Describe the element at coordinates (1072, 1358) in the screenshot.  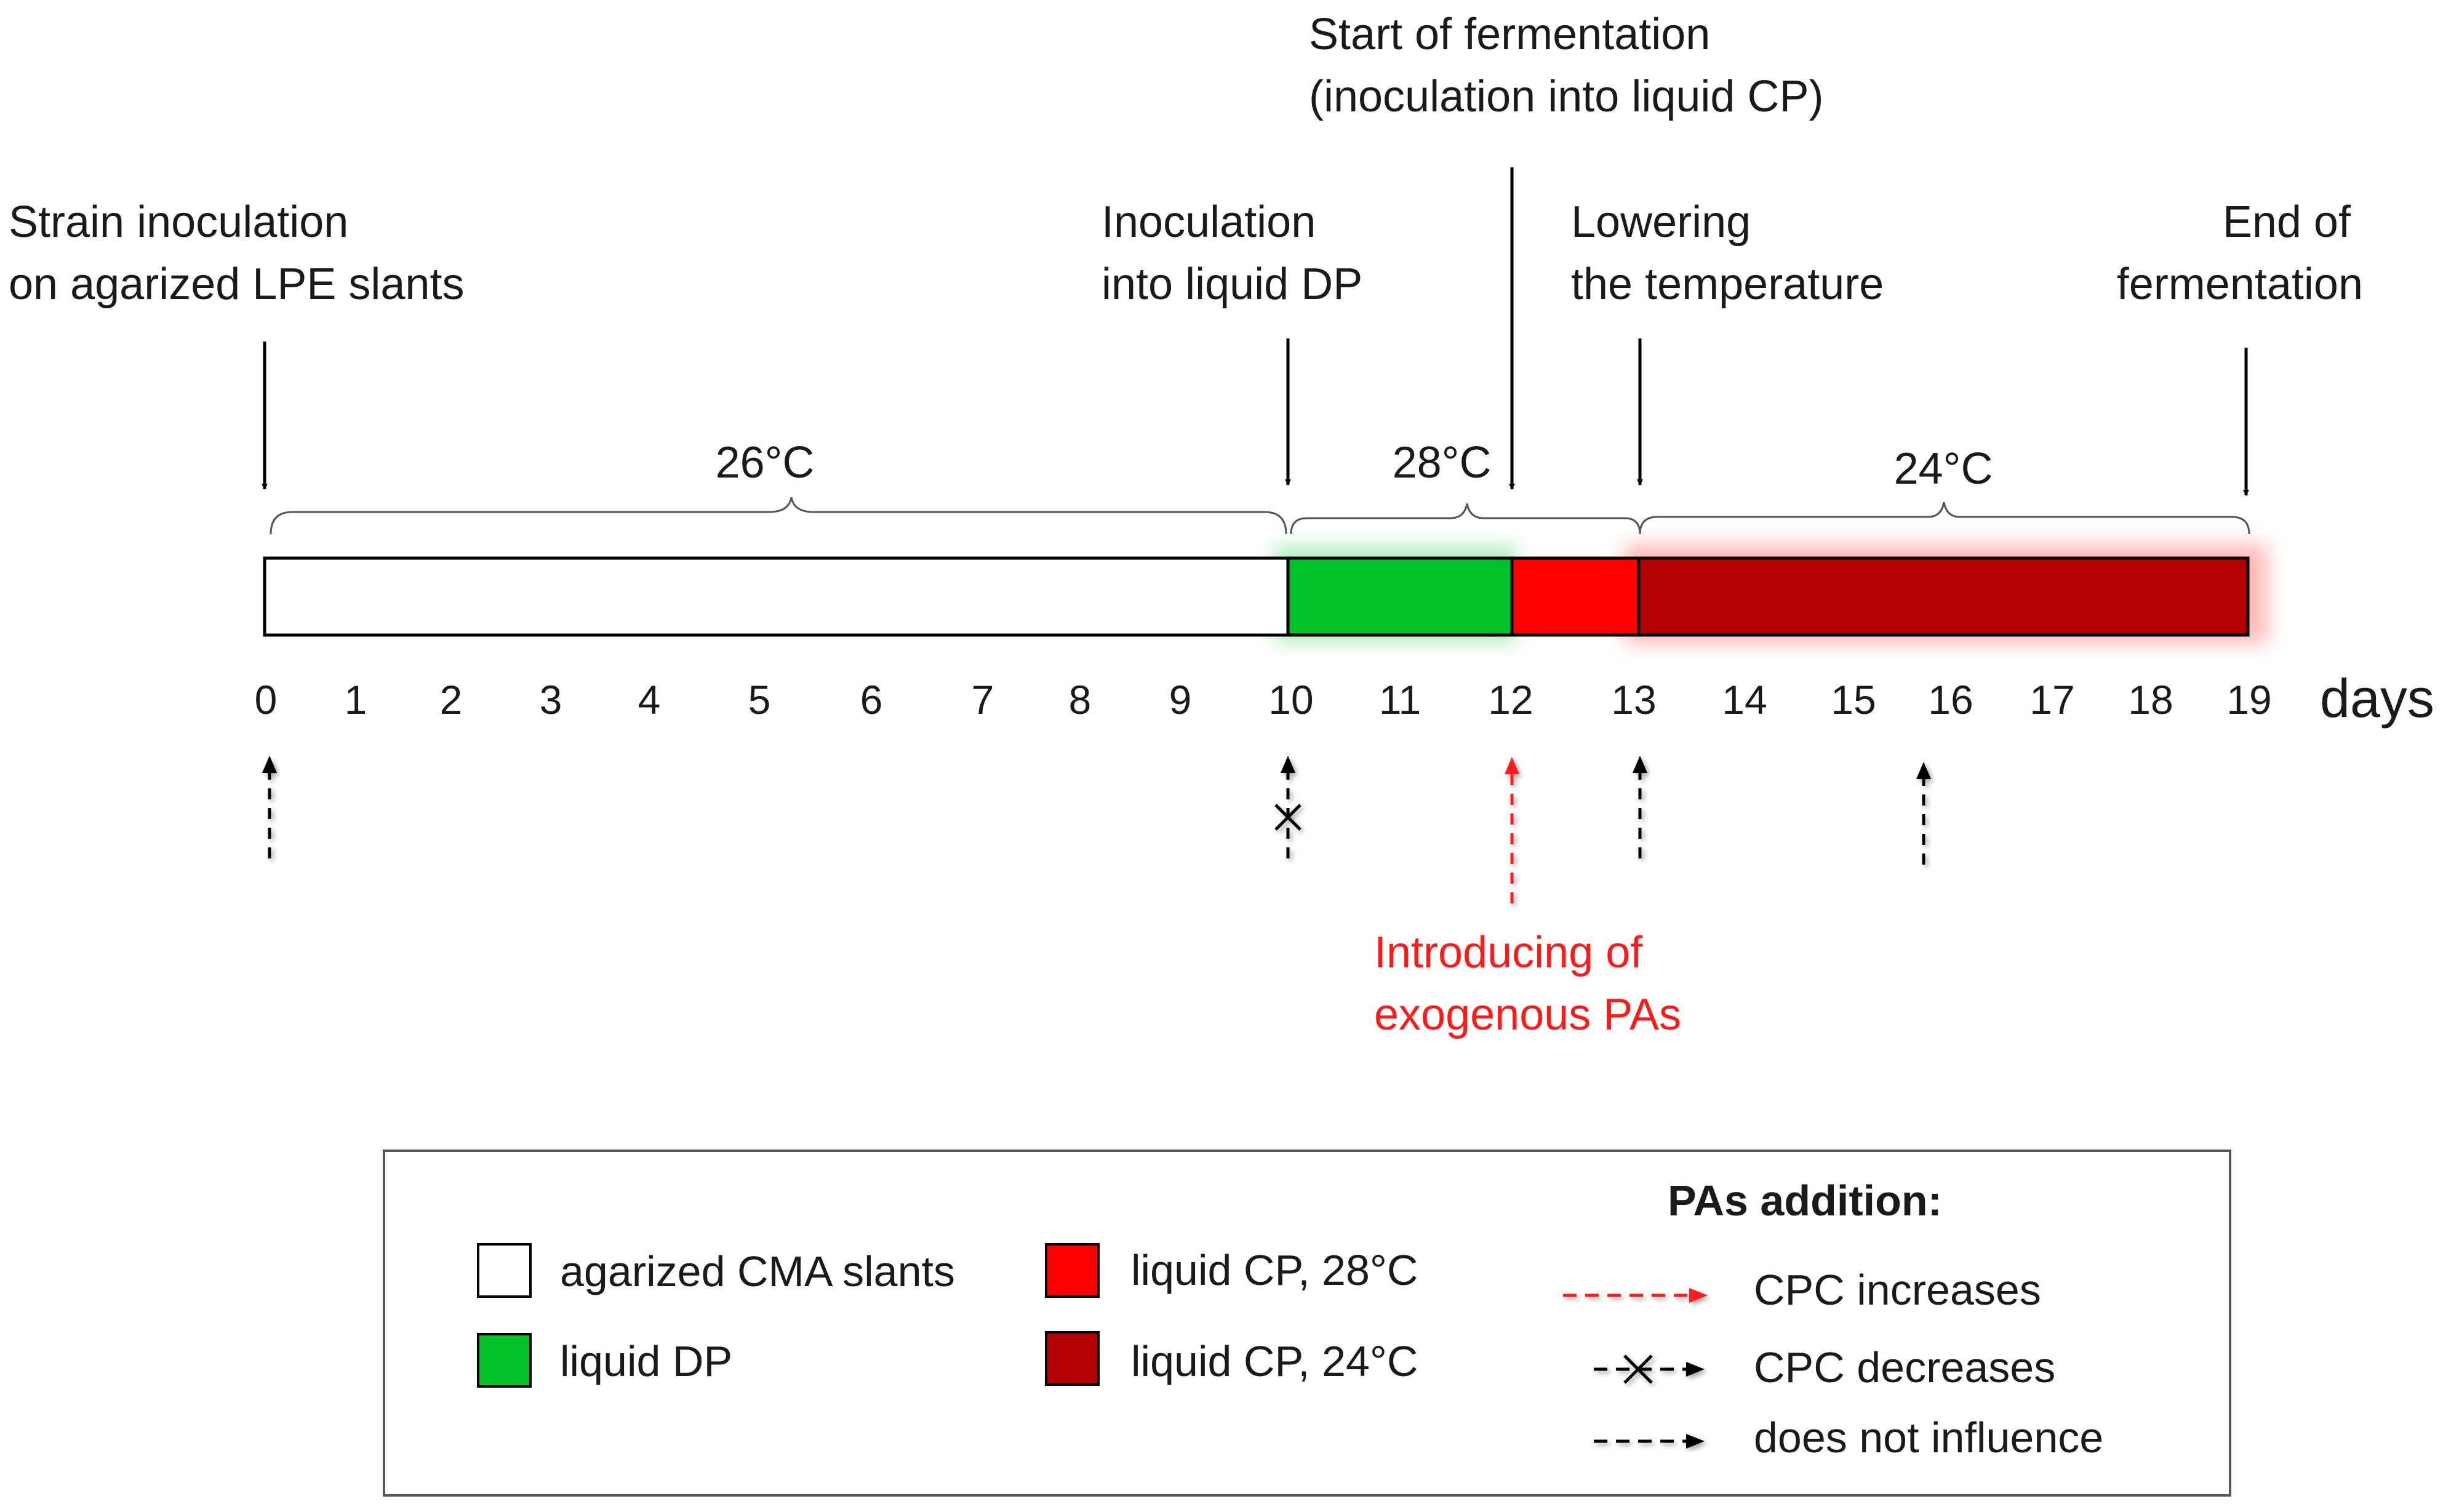
I see `legend-swatch-cp24` at that location.